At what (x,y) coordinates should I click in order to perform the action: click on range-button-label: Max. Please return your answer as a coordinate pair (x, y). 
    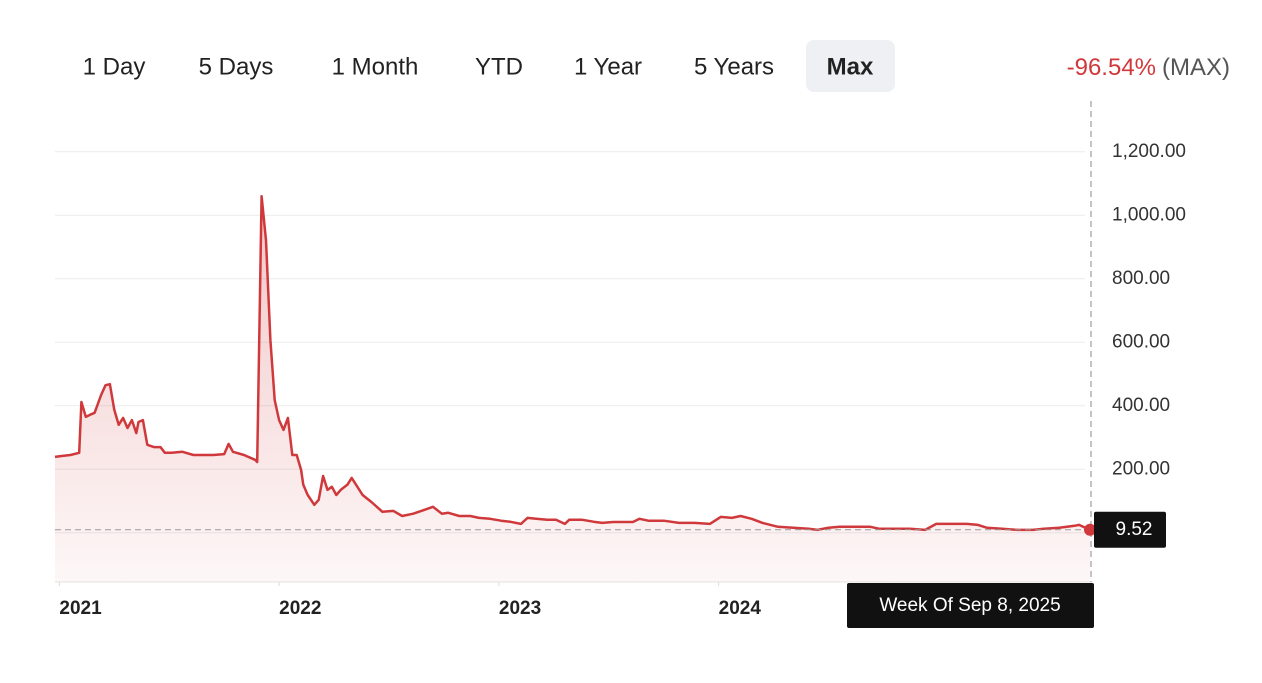
    Looking at the image, I should click on (850, 66).